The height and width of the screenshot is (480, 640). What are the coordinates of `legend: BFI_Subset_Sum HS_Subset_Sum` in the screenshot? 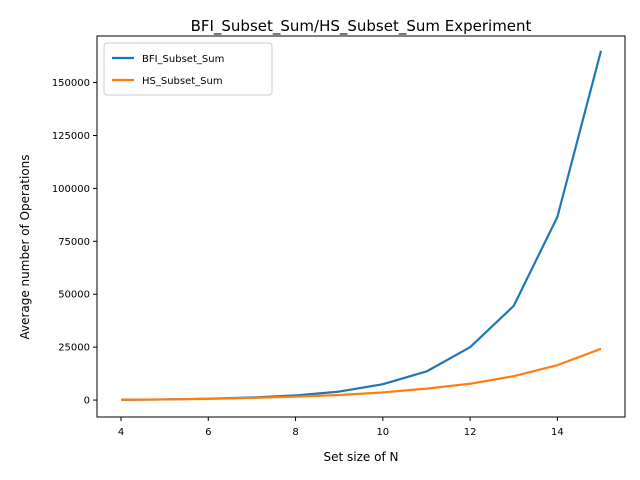 It's located at (188, 69).